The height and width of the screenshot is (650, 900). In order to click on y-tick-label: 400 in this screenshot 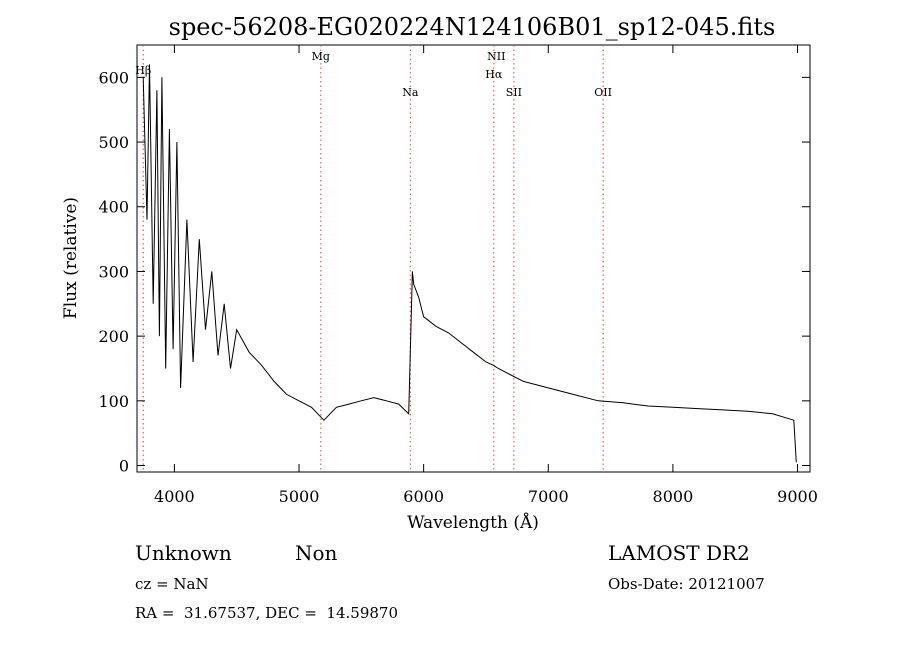, I will do `click(113, 207)`.